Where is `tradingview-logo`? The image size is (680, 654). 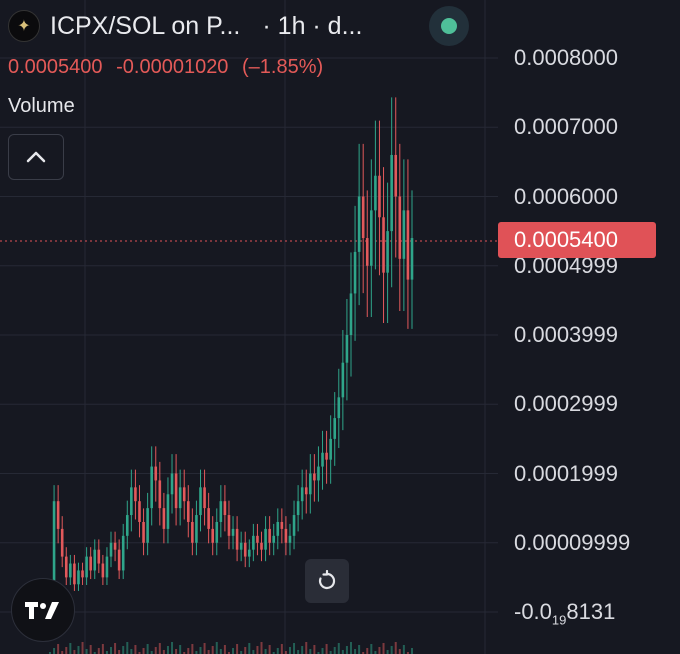
tradingview-logo is located at coordinates (43, 610).